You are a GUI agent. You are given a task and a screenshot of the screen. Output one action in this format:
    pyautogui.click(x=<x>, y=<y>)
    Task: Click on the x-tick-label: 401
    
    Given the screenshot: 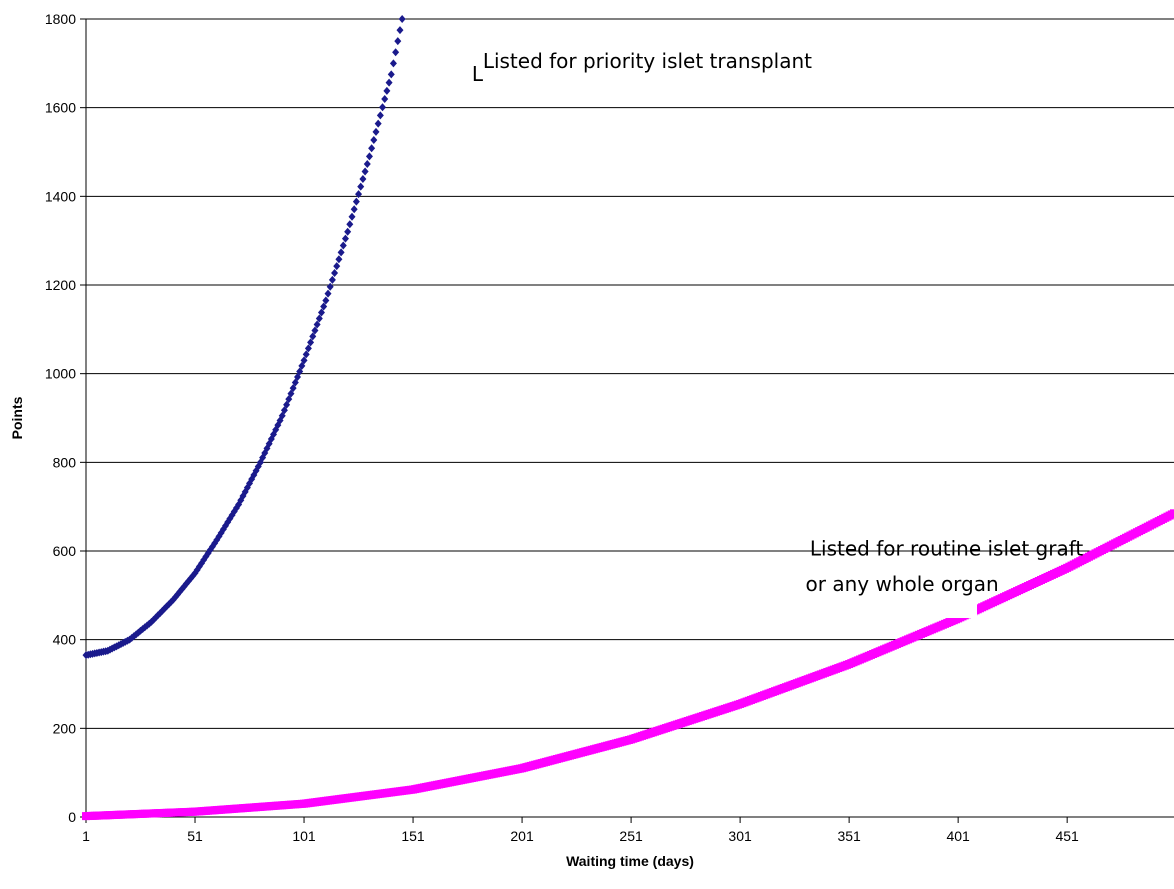 What is the action you would take?
    pyautogui.click(x=958, y=836)
    